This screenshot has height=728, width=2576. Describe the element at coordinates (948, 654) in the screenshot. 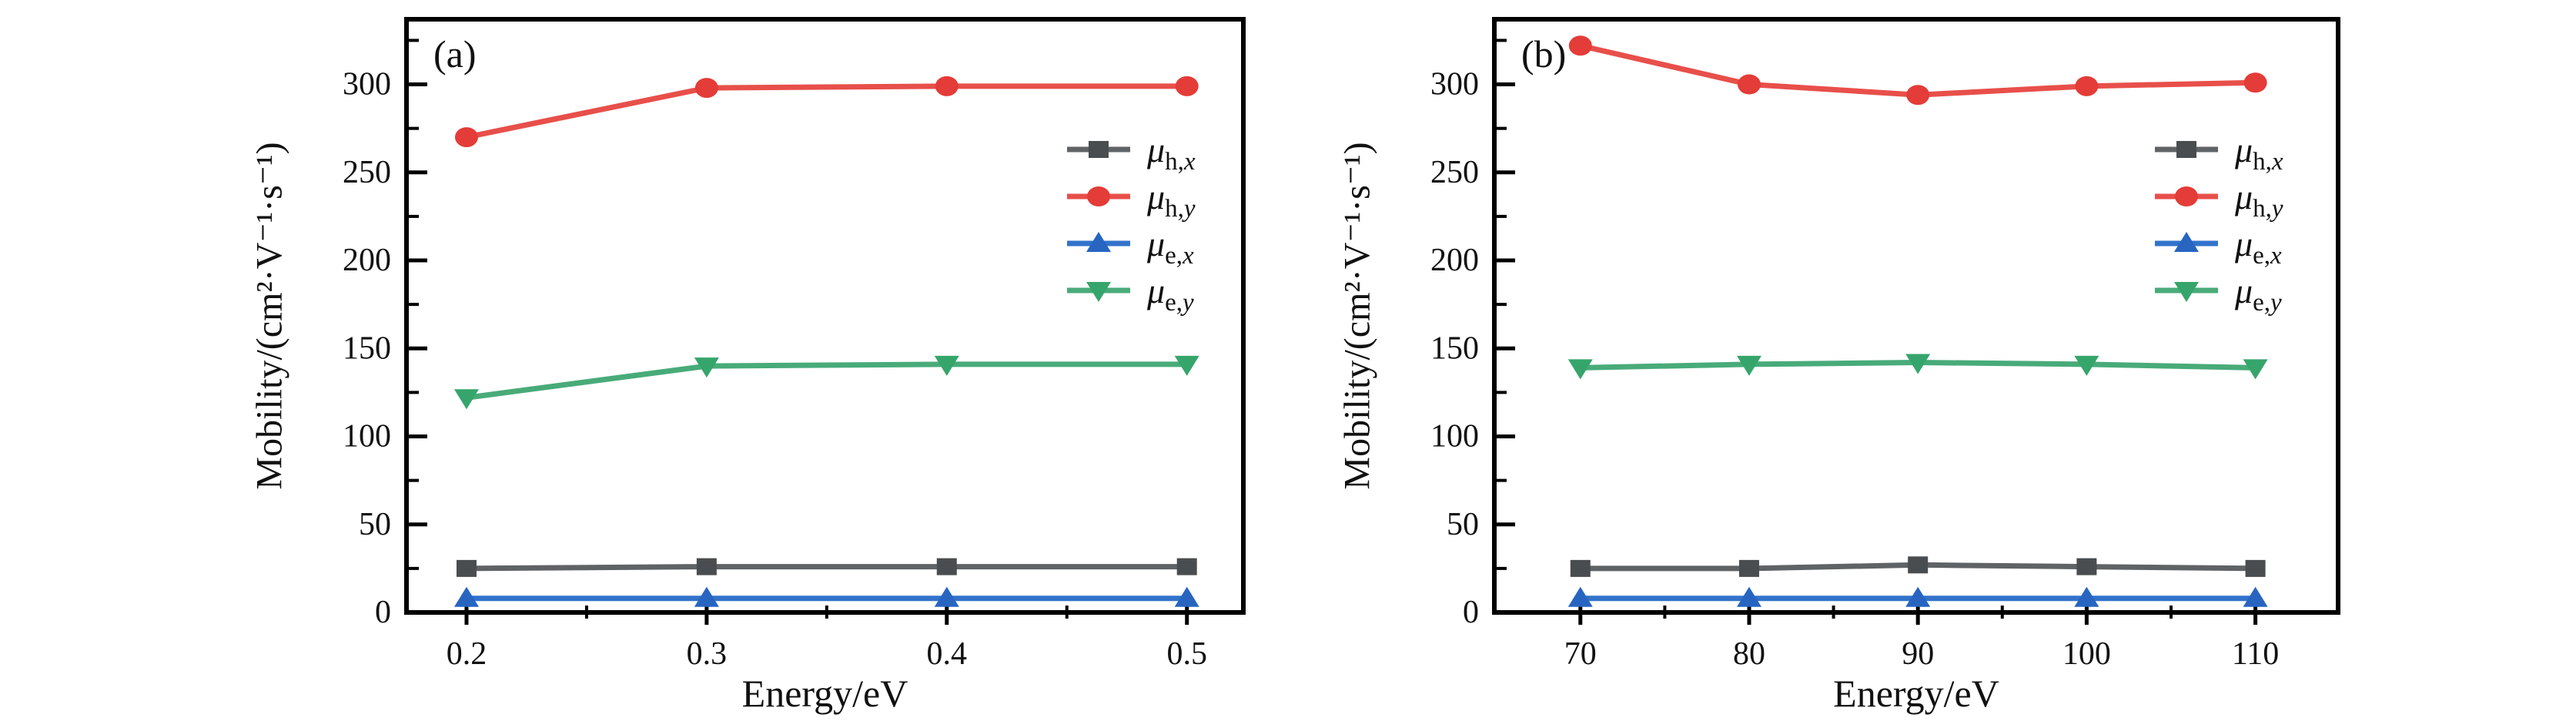

I see `x-tick-label: 0.4` at that location.